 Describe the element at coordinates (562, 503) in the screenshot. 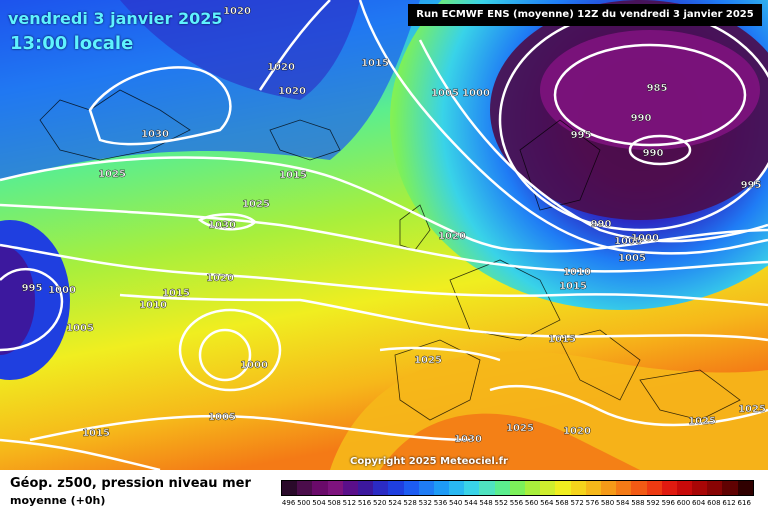

I see `scale-tick-label: 568` at that location.